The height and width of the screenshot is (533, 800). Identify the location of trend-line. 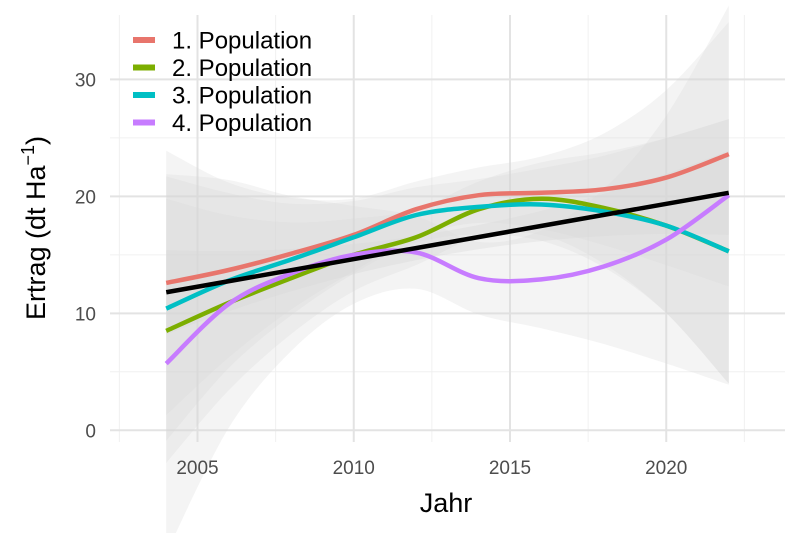
(447, 242).